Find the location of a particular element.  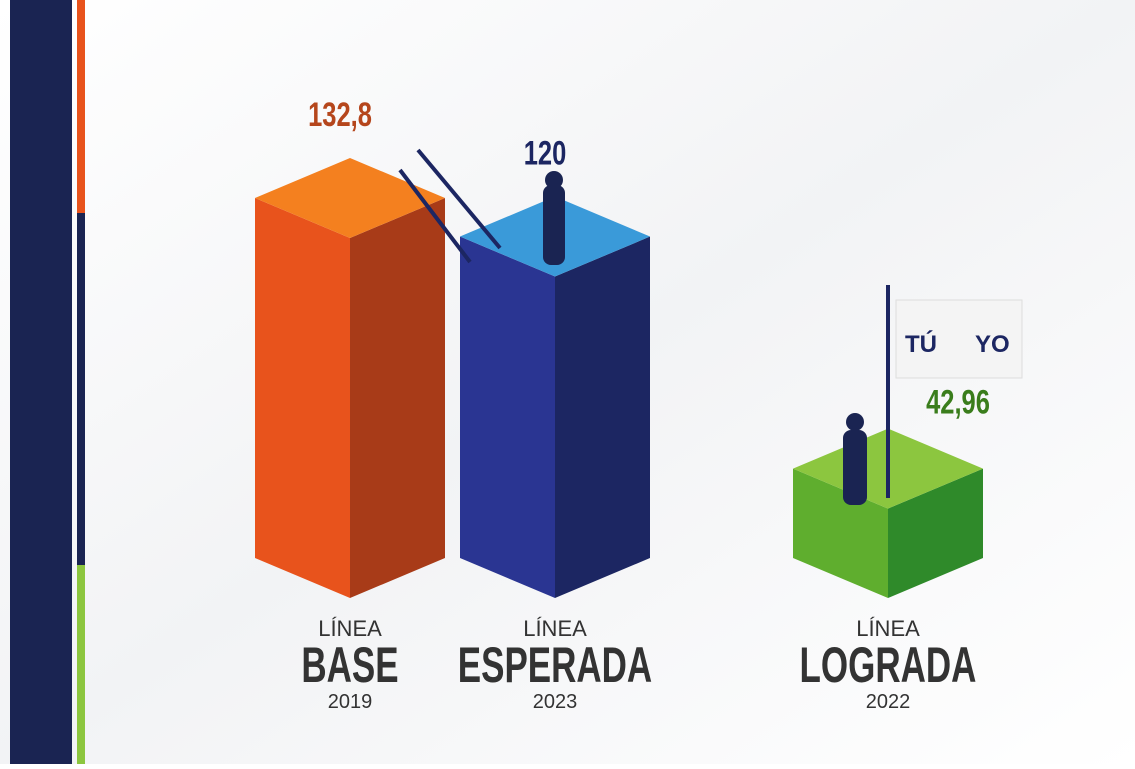

category-name: ESPERADA is located at coordinates (555, 666).